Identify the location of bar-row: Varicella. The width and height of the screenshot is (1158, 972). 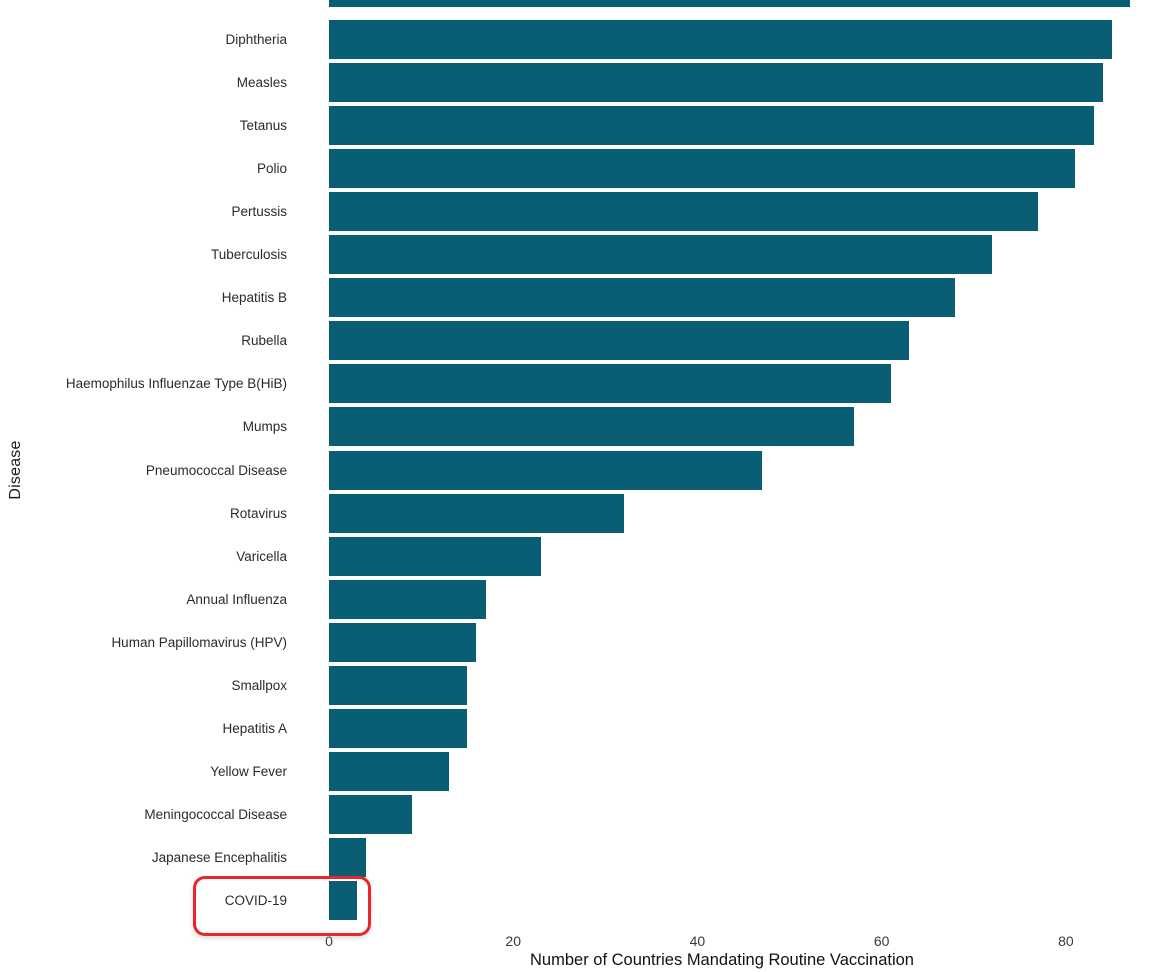
(579, 556).